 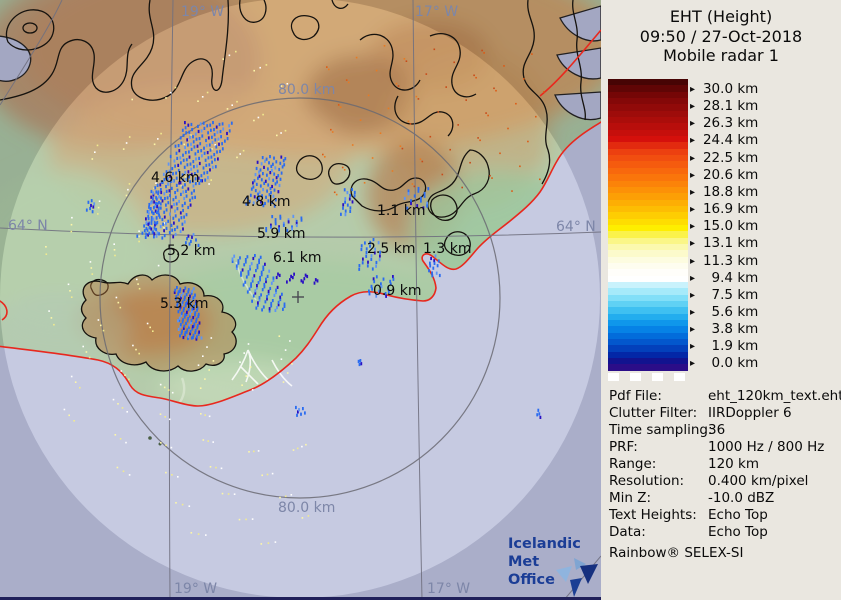 What do you see at coordinates (676, 553) in the screenshot?
I see `software-brand: Rainbow® SELEX-SI` at bounding box center [676, 553].